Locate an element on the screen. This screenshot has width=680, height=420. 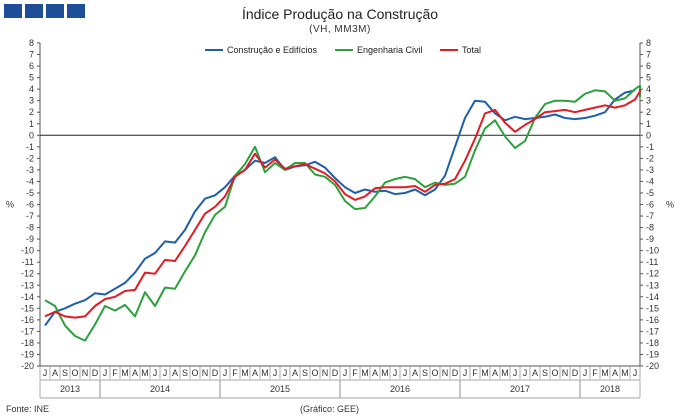
y-tick-label-left: 6 is located at coordinates (31, 66).